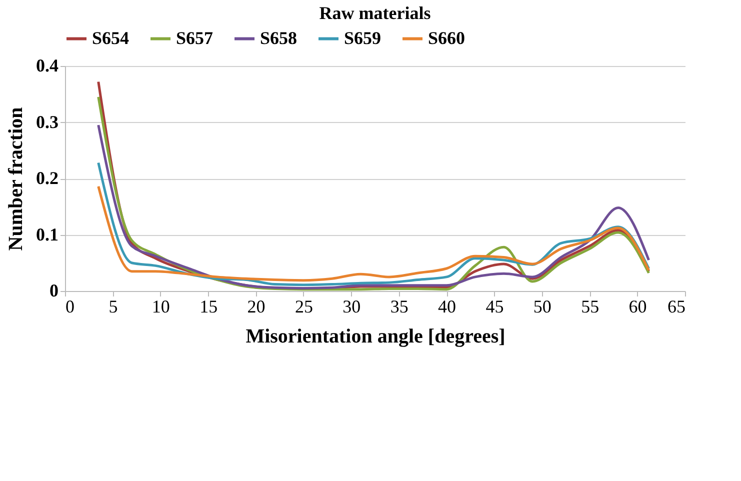 The height and width of the screenshot is (481, 741). Describe the element at coordinates (363, 38) in the screenshot. I see `legend-label: S659` at that location.